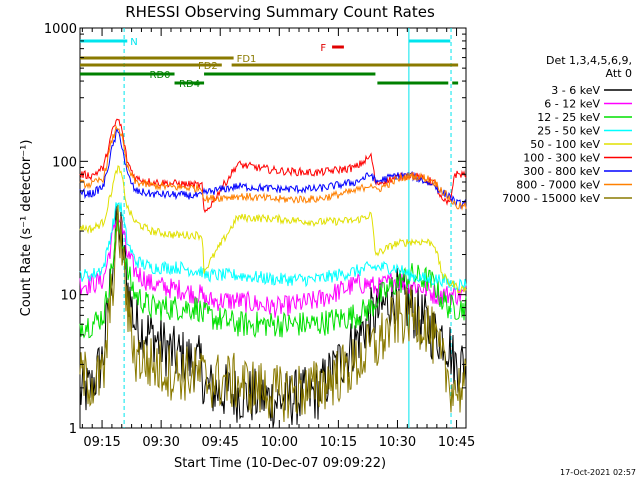 This screenshot has height=480, width=640. I want to click on flag-label-n: N, so click(133, 42).